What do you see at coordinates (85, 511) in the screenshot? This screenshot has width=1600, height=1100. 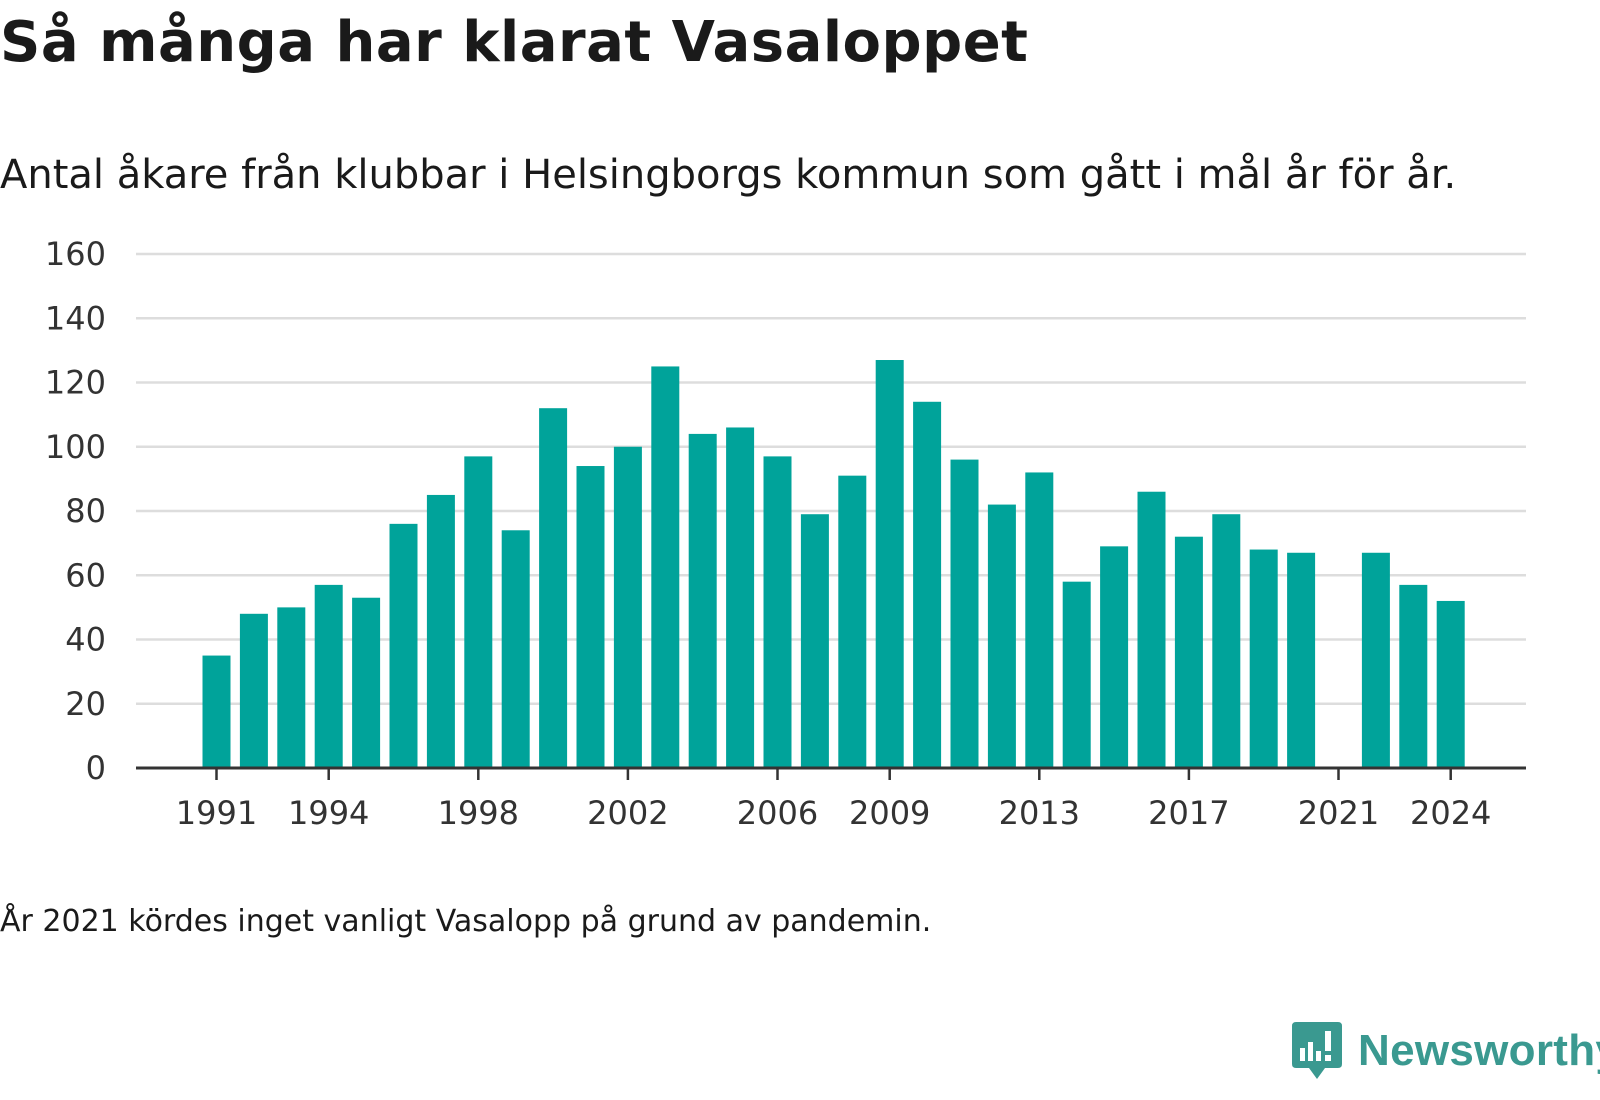 I see `y-tick-label-80: 80` at bounding box center [85, 511].